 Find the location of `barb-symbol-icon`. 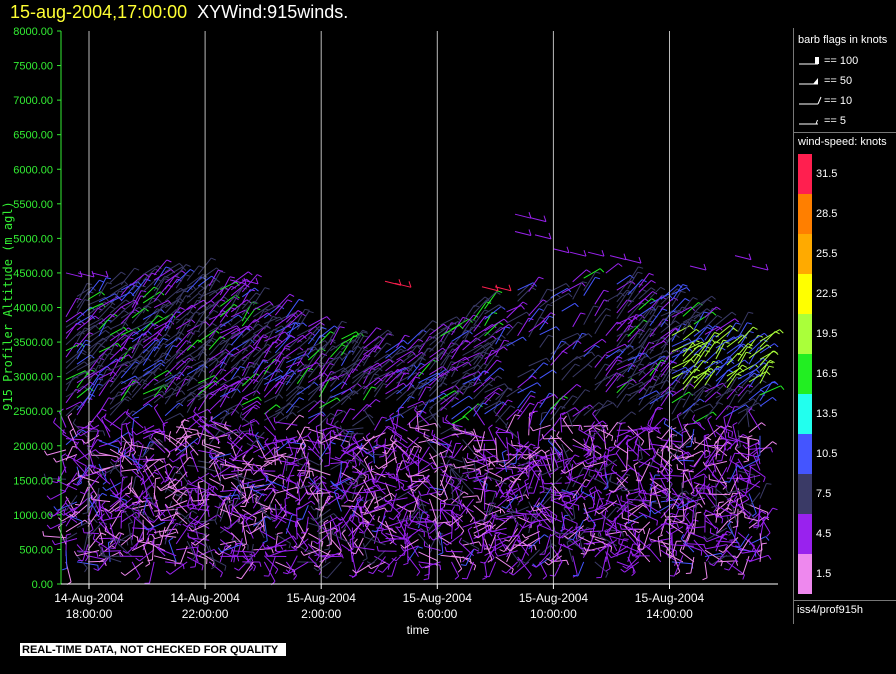

barb-symbol-icon is located at coordinates (808, 81).